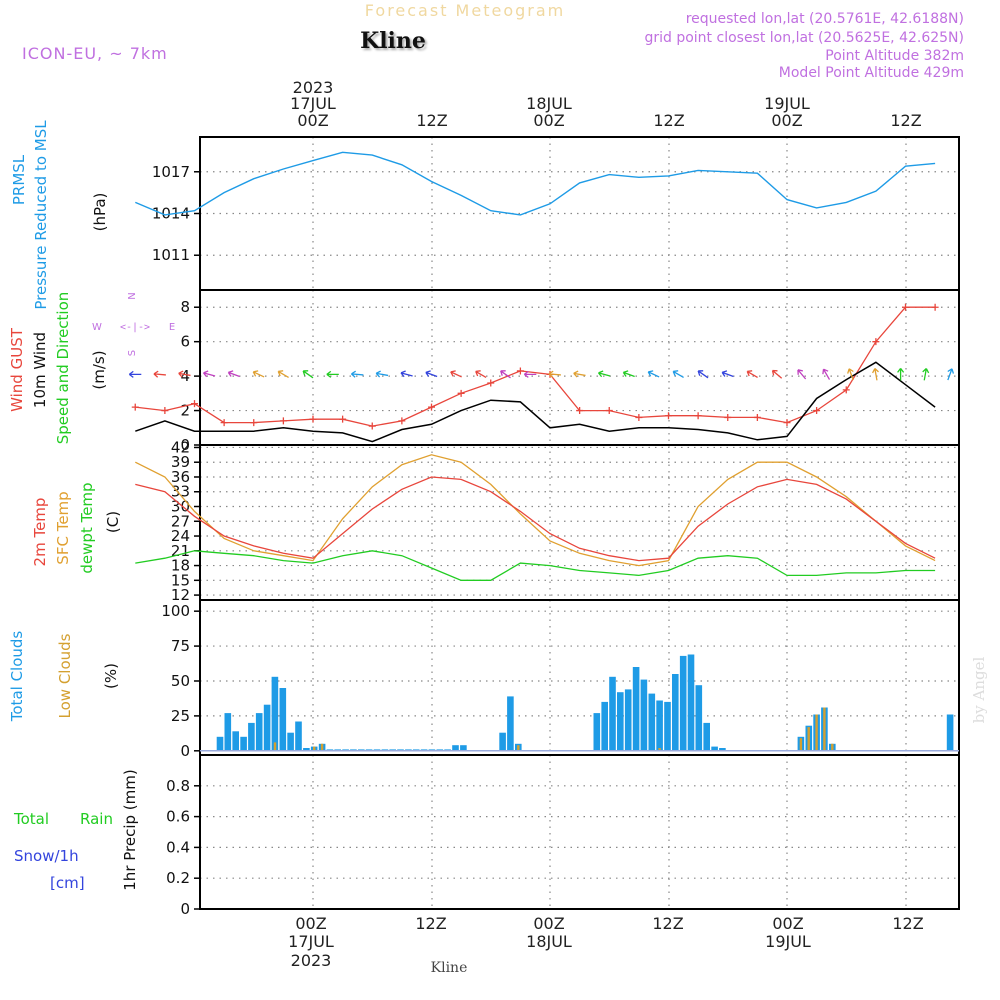  I want to click on bottom-day-label: 17JUL, so click(311, 941).